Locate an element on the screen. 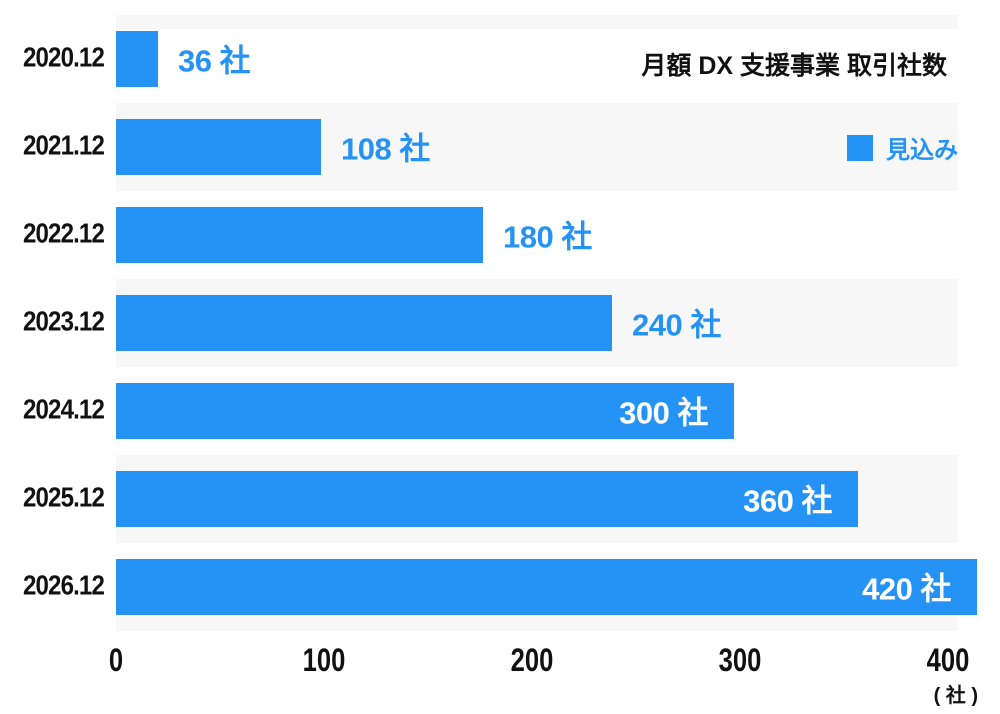 This screenshot has width=1000, height=714. category-label: 2020.12 is located at coordinates (63, 57).